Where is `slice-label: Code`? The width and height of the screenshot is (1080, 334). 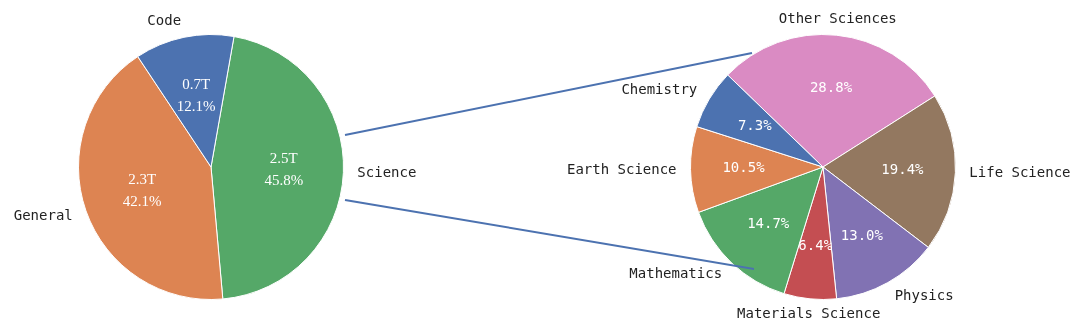
slice-label: Code is located at coordinates (164, 20).